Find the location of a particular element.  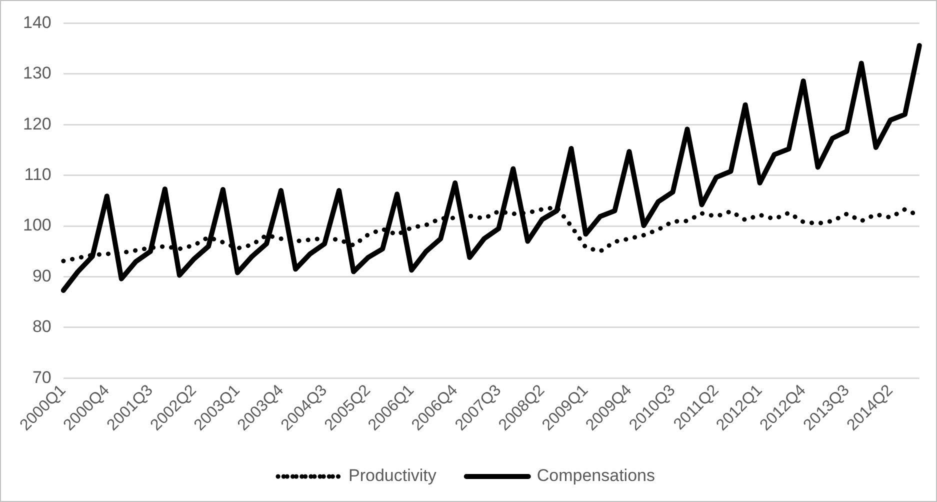

legend-label: Compensations is located at coordinates (595, 476).